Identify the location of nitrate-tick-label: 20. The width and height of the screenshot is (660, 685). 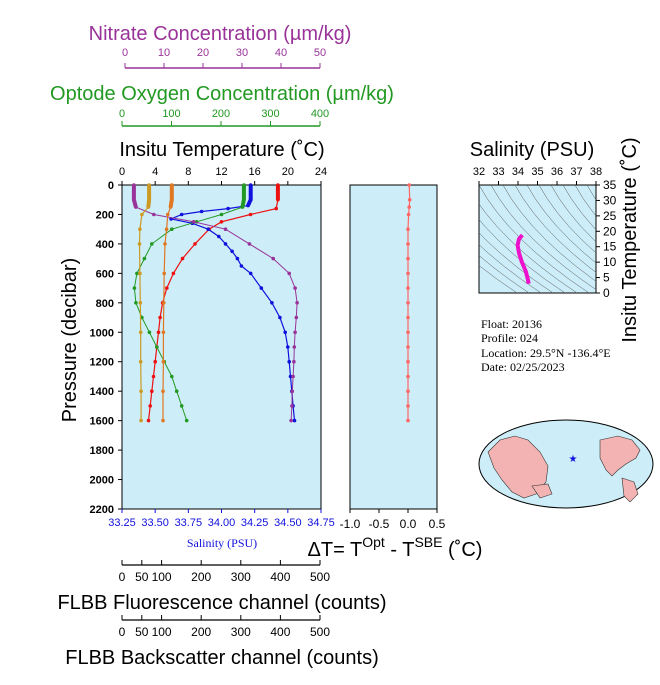
(203, 53).